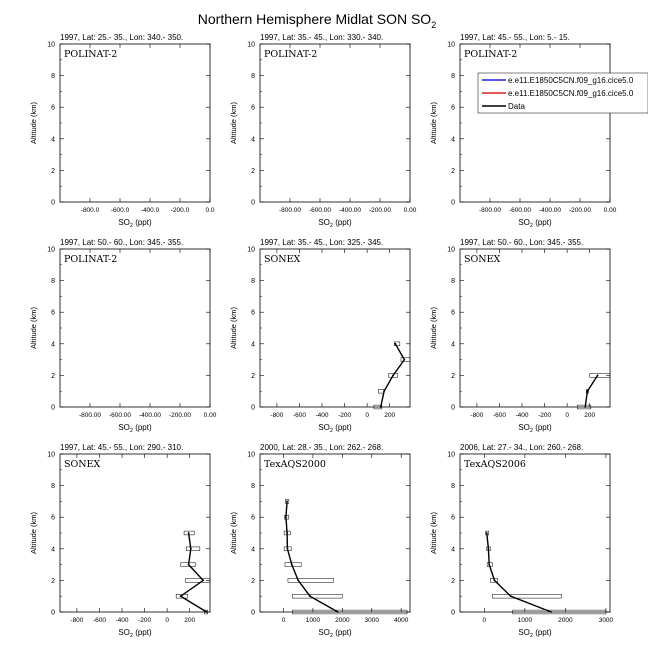  What do you see at coordinates (495, 464) in the screenshot?
I see `campaign-label: TexAQS2006` at bounding box center [495, 464].